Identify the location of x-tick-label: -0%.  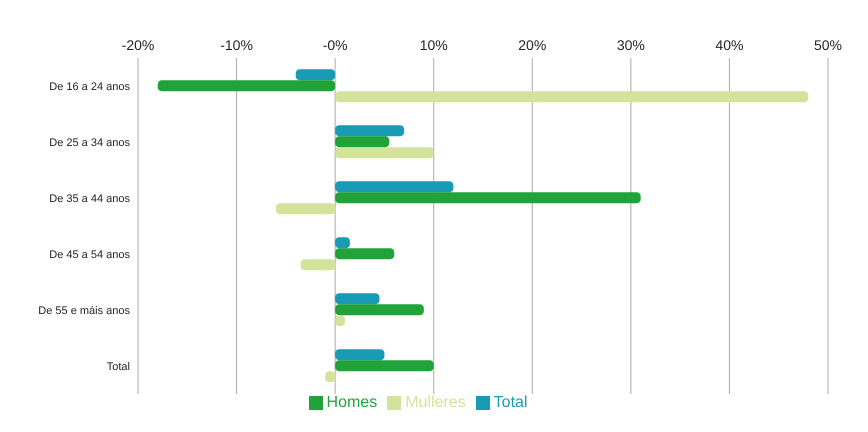
(335, 45).